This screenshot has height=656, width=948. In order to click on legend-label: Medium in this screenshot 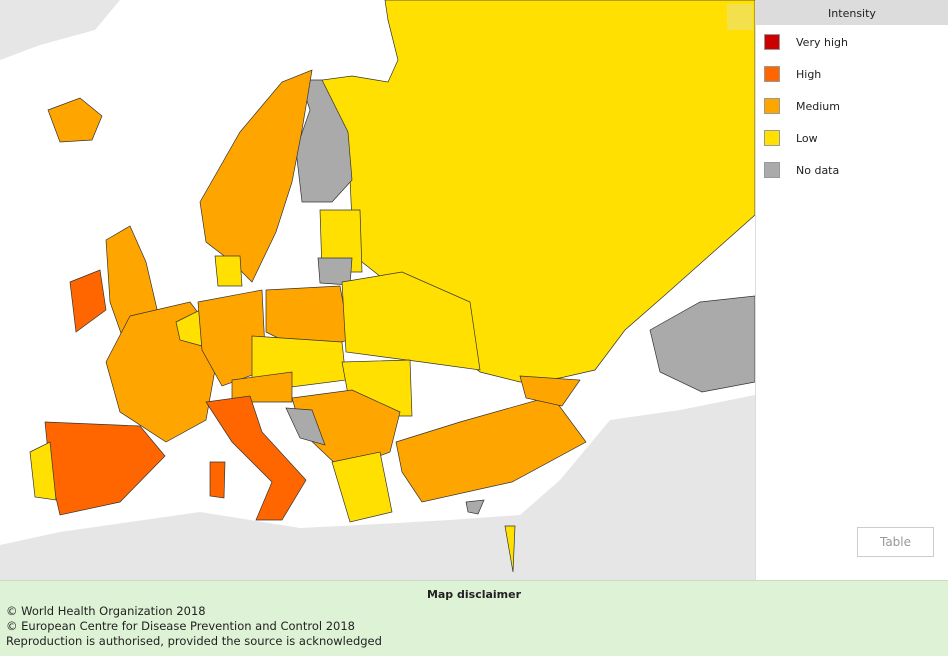, I will do `click(818, 106)`.